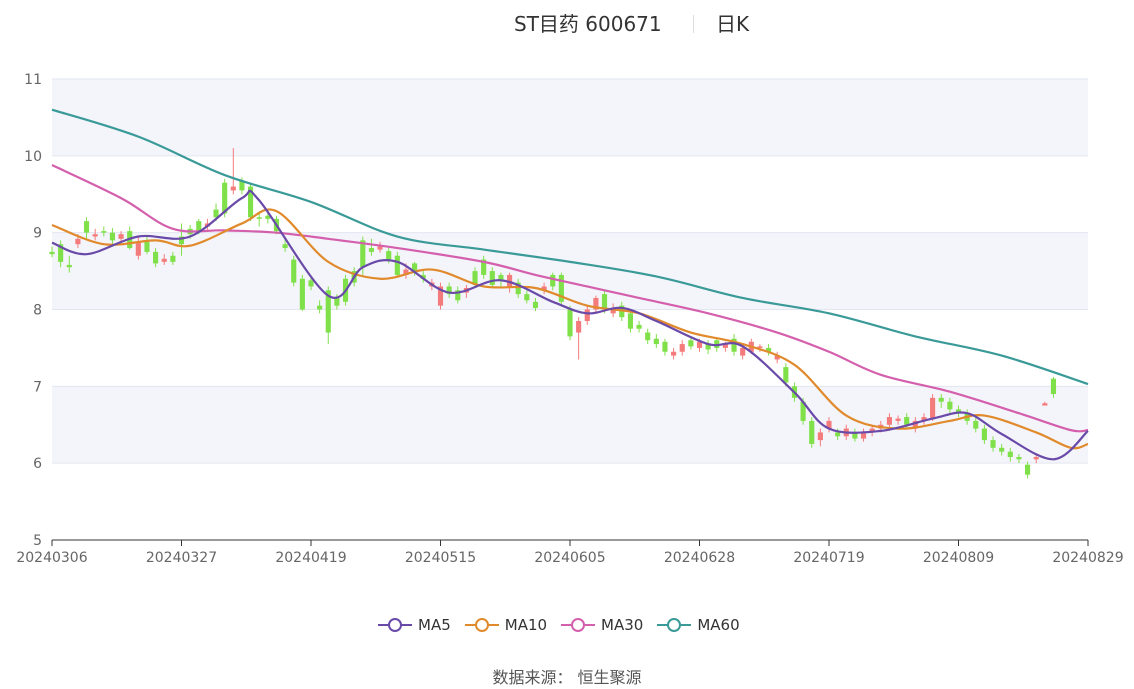 Image resolution: width=1134 pixels, height=689 pixels. What do you see at coordinates (674, 625) in the screenshot?
I see `legend-ma60-marker` at bounding box center [674, 625].